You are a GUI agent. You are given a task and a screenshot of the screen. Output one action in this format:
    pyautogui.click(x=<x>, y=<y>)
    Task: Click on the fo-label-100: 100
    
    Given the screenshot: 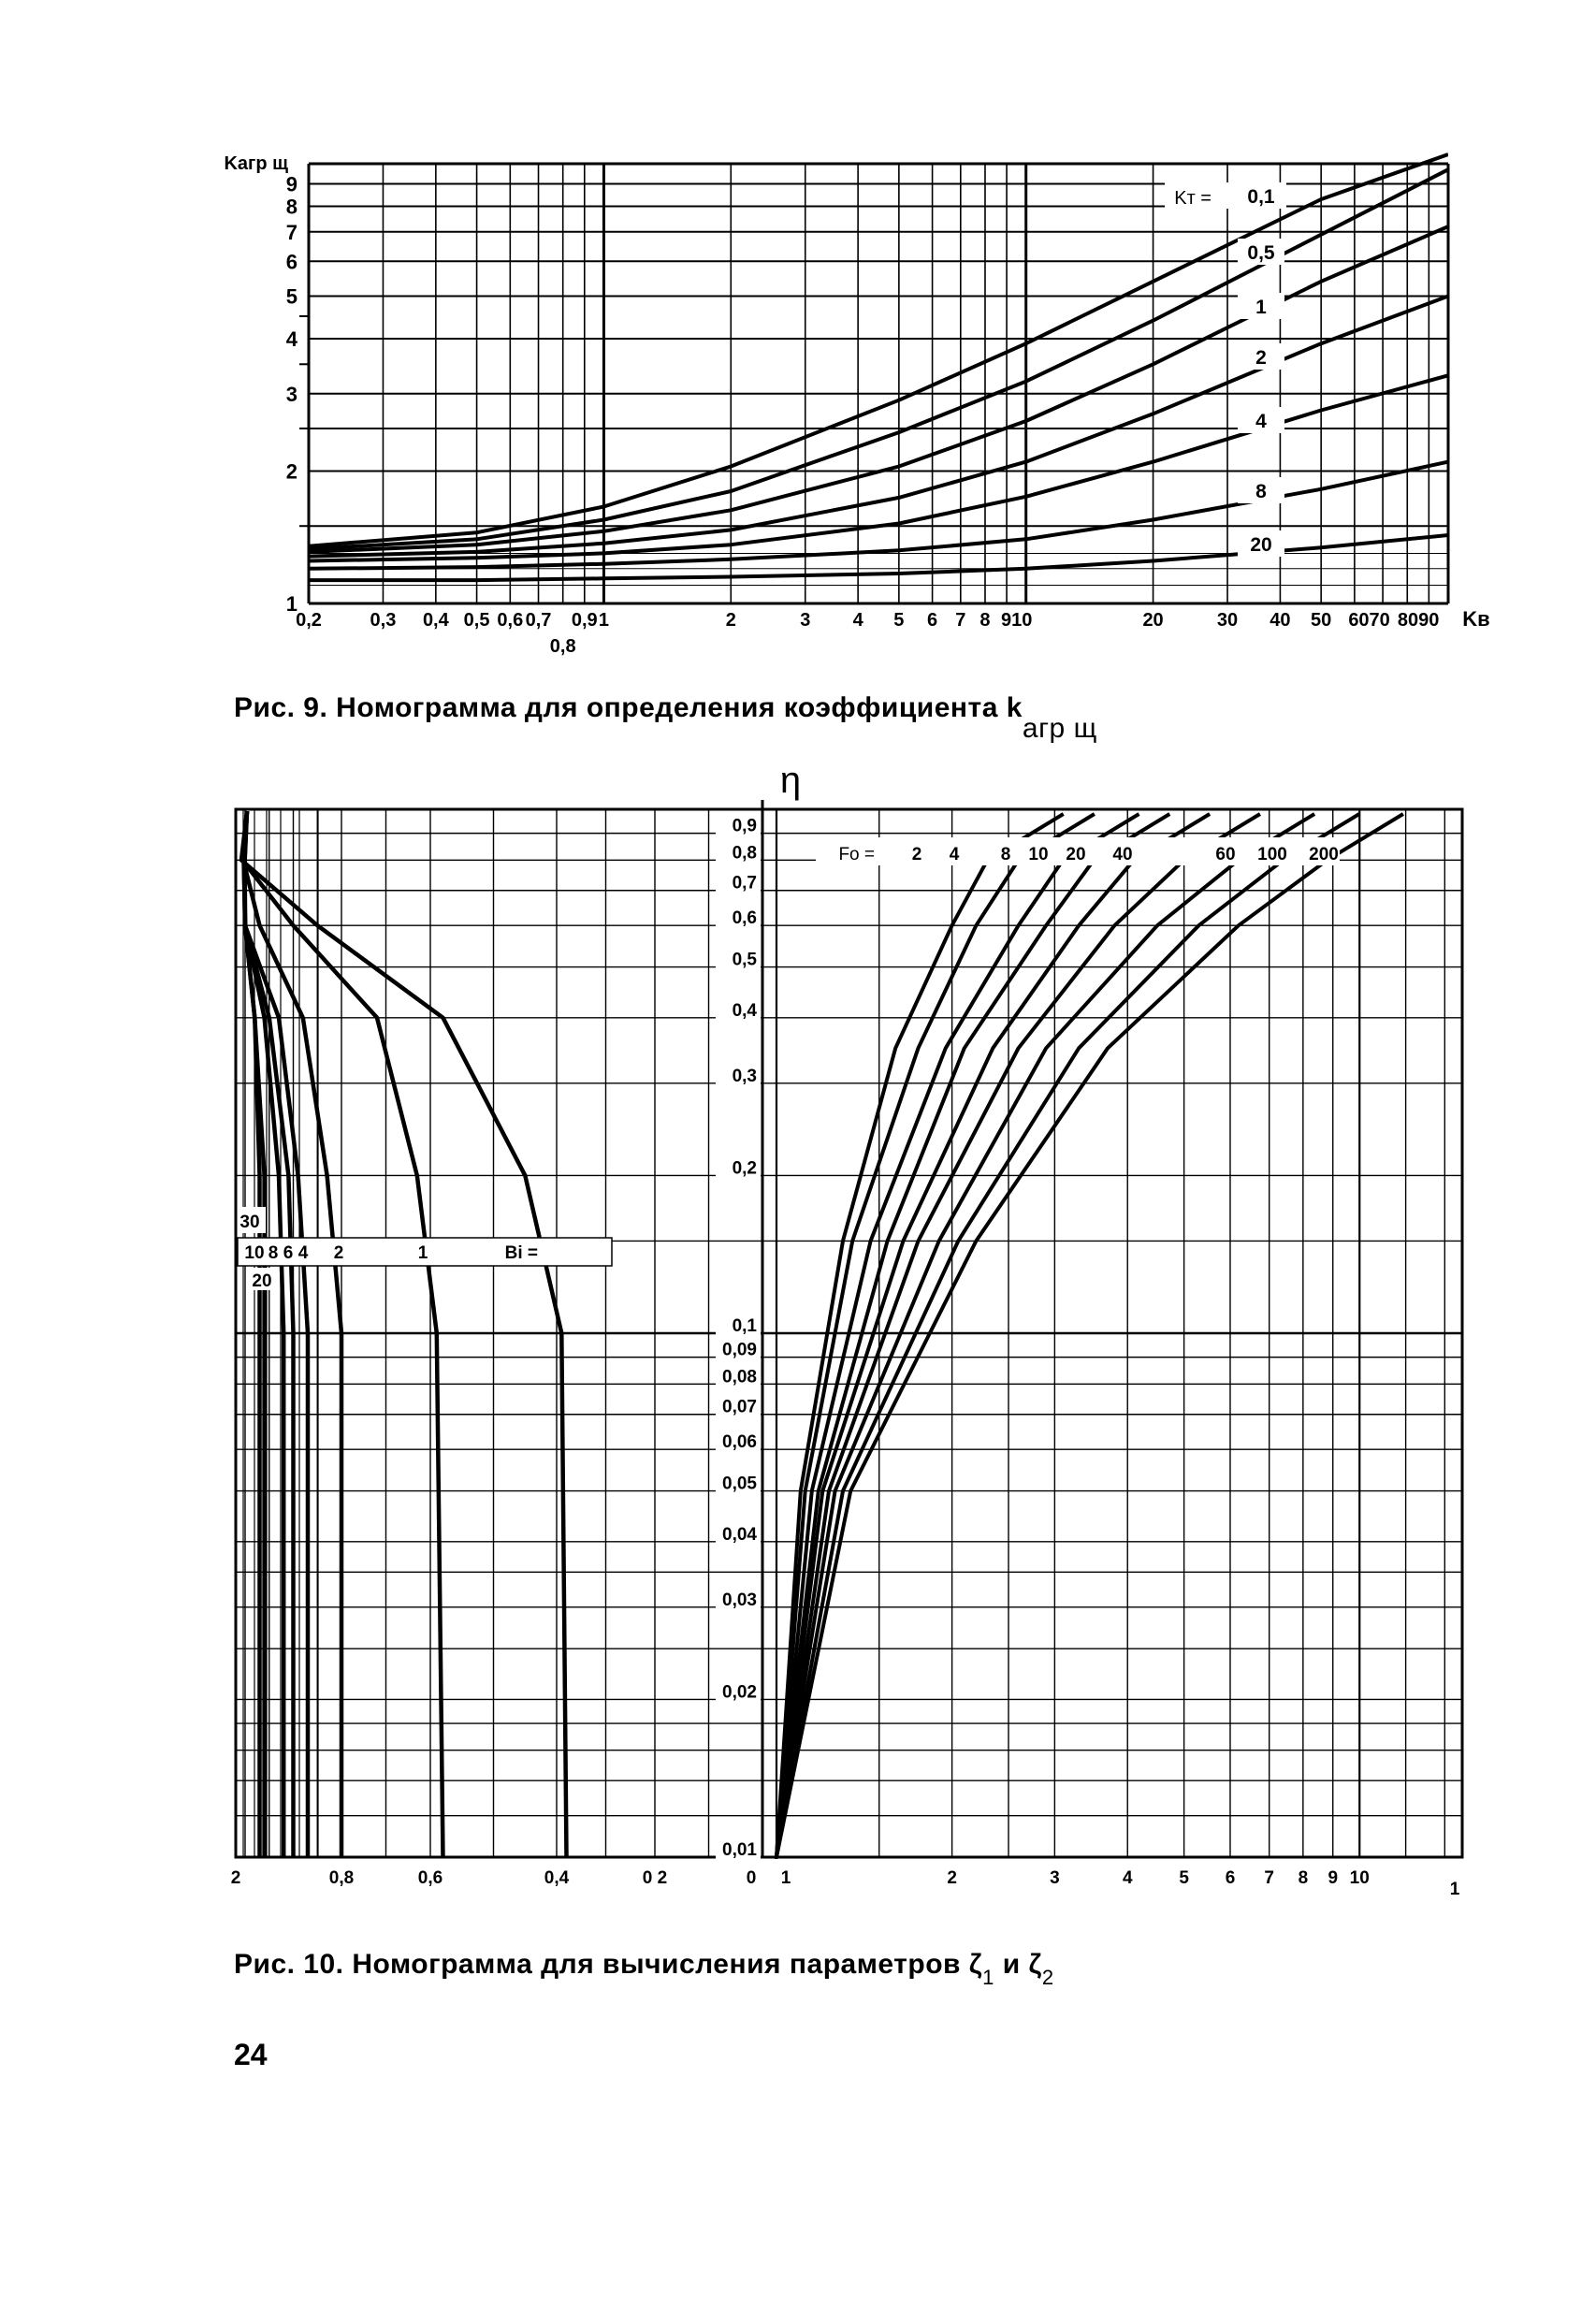 What is the action you would take?
    pyautogui.click(x=1272, y=855)
    